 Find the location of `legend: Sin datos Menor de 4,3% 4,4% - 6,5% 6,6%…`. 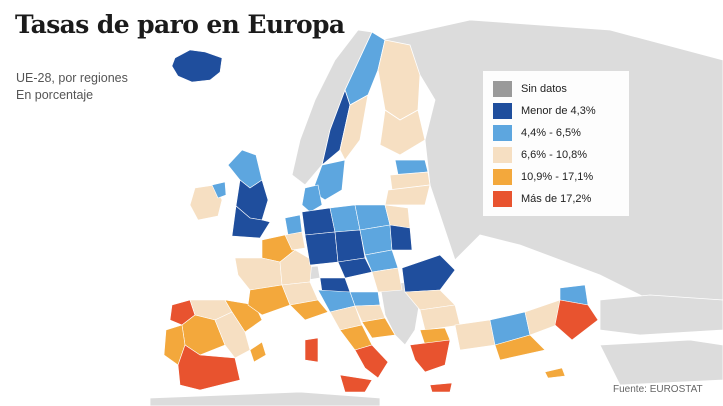

legend: Sin datos Menor de 4,3% 4,4% - 6,5% 6,6%… is located at coordinates (556, 143).